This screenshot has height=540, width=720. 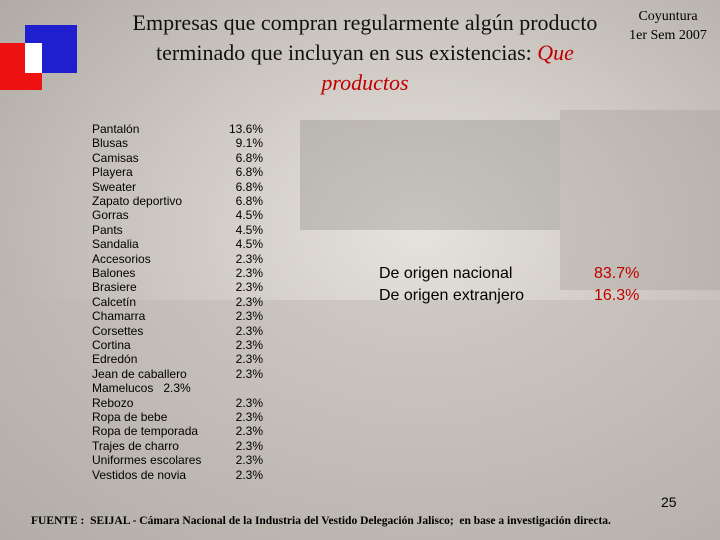 What do you see at coordinates (115, 244) in the screenshot?
I see `product-name: Sandalia` at bounding box center [115, 244].